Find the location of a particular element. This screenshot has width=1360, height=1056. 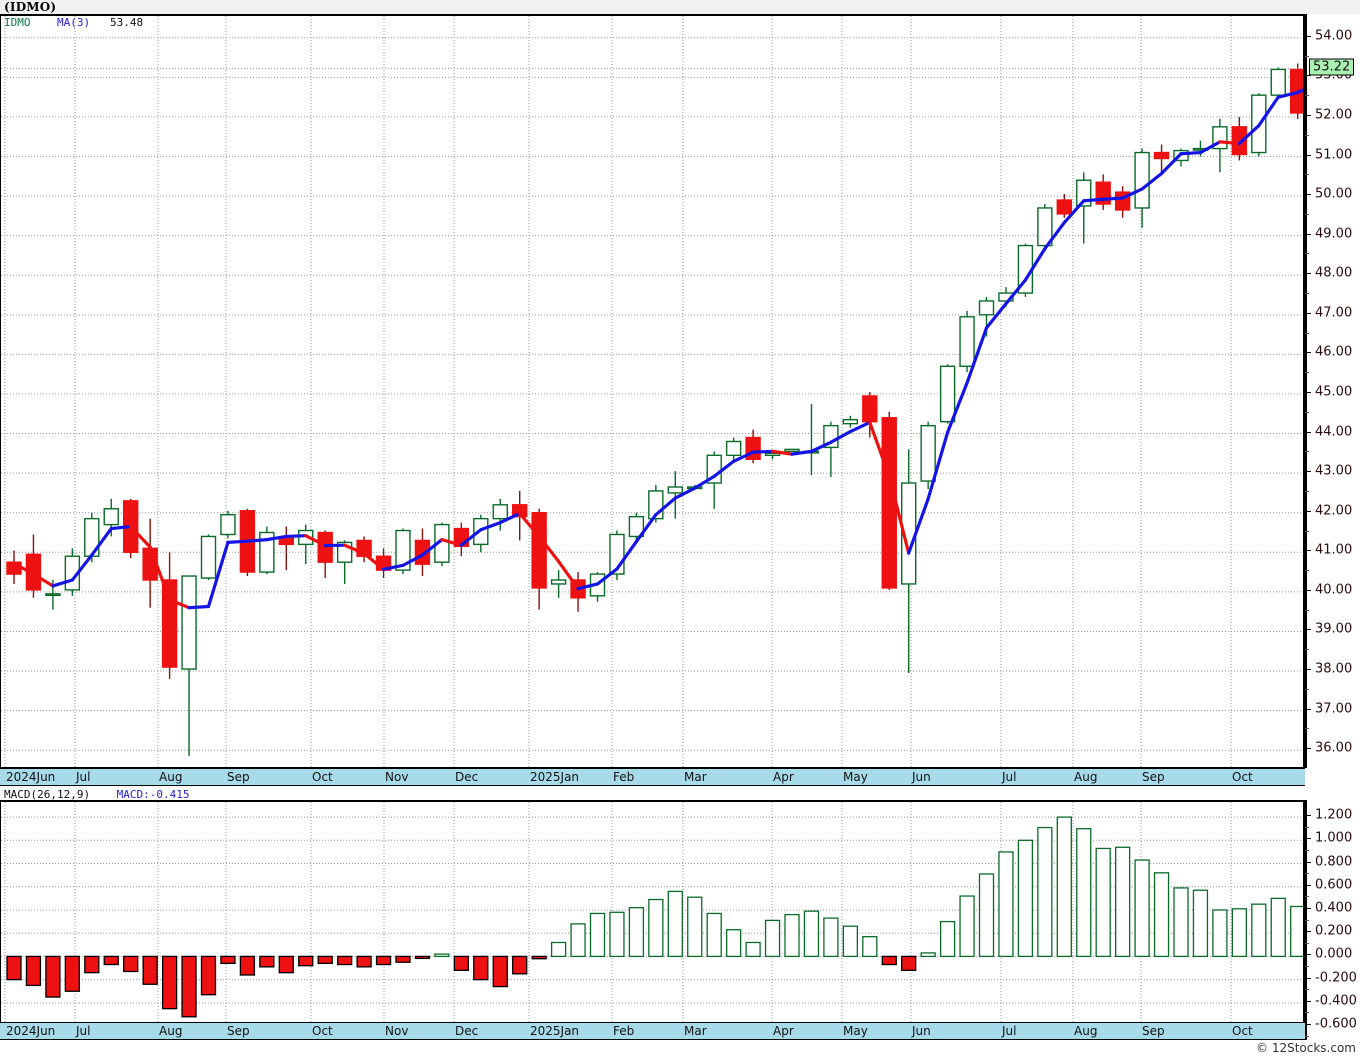

legend-symbol: IDMO is located at coordinates (17, 22).